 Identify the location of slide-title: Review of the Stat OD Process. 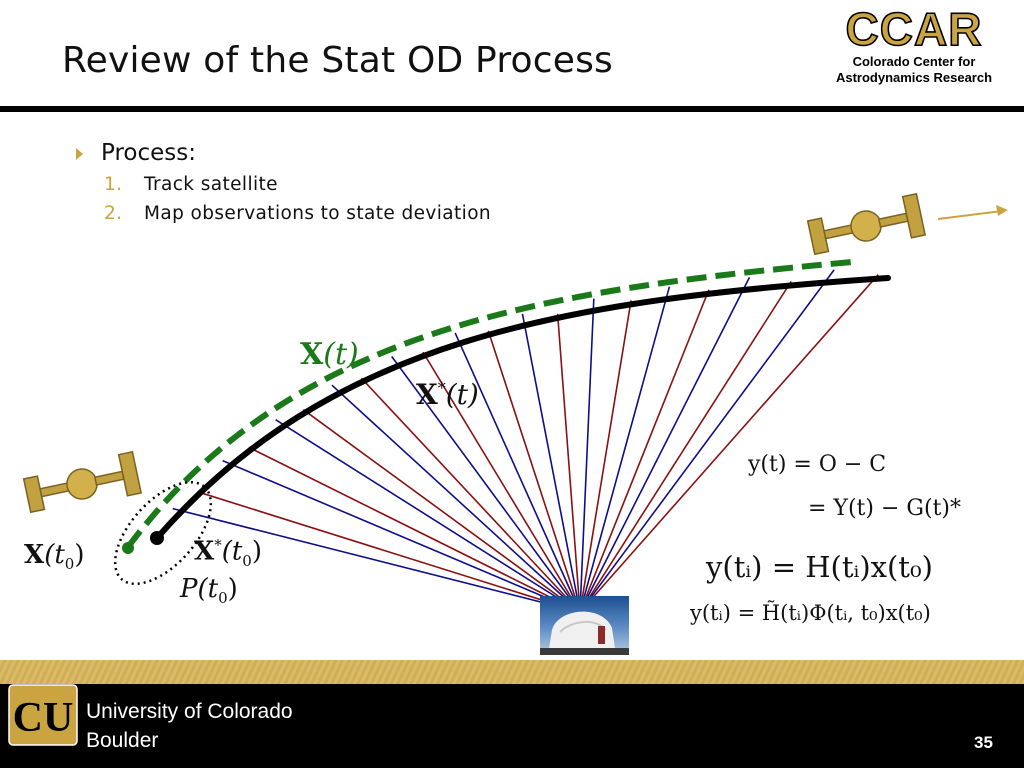
(338, 60).